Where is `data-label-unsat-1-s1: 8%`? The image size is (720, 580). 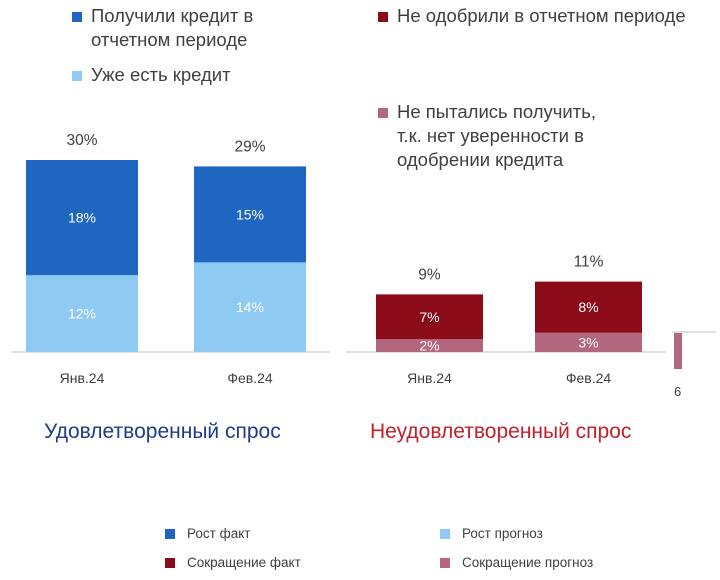 data-label-unsat-1-s1: 8% is located at coordinates (588, 307).